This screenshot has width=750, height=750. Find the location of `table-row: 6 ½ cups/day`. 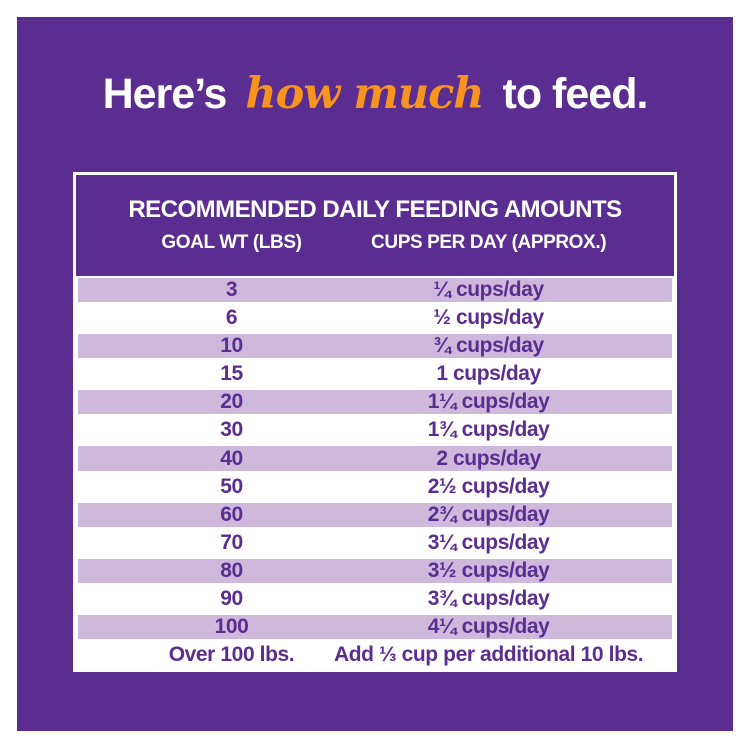

table-row: 6 ½ cups/day is located at coordinates (375, 318).